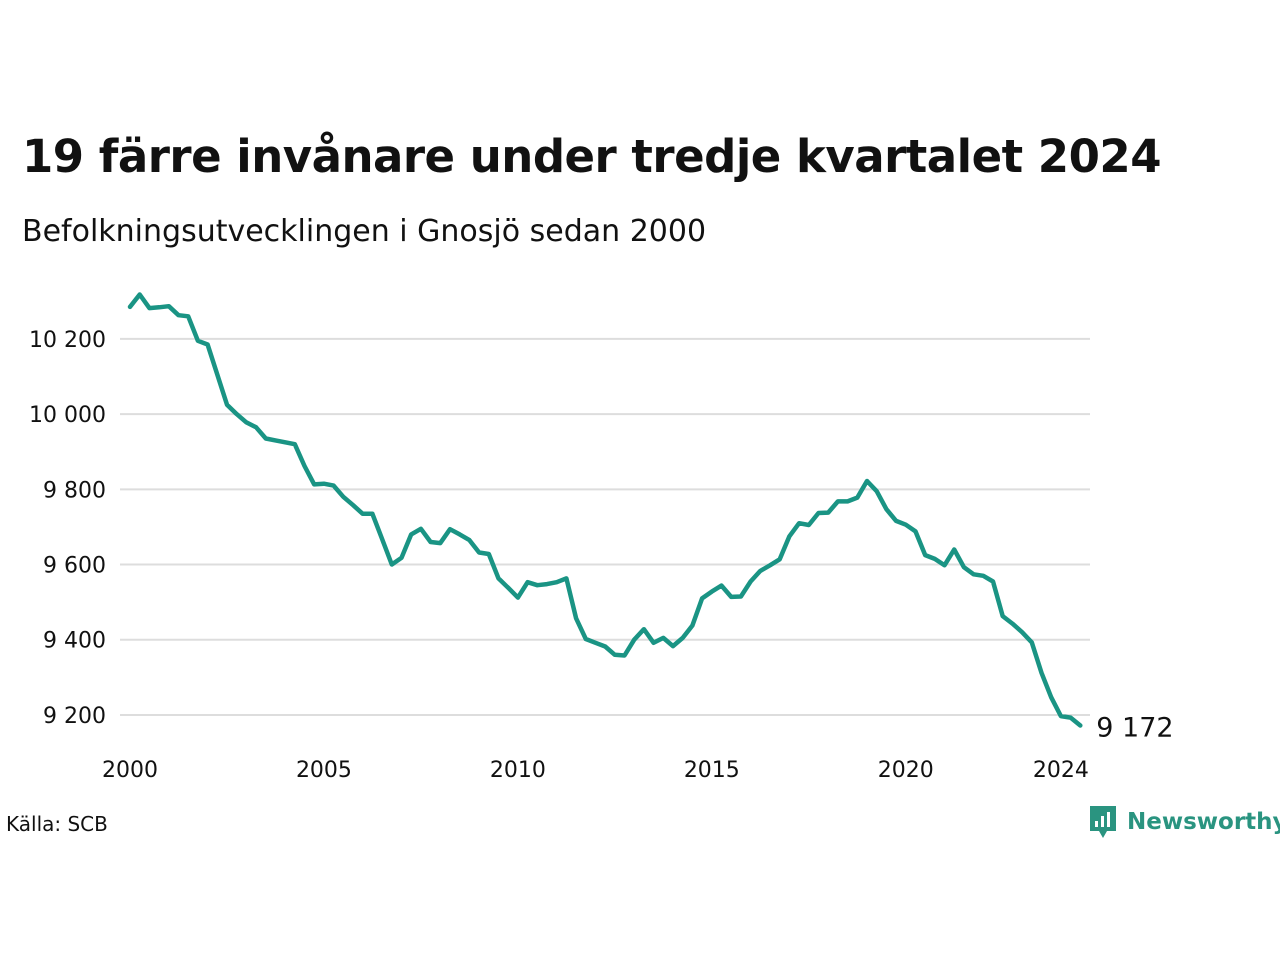 The height and width of the screenshot is (960, 1280). Describe the element at coordinates (74, 641) in the screenshot. I see `y-tick-label: 9 400` at that location.